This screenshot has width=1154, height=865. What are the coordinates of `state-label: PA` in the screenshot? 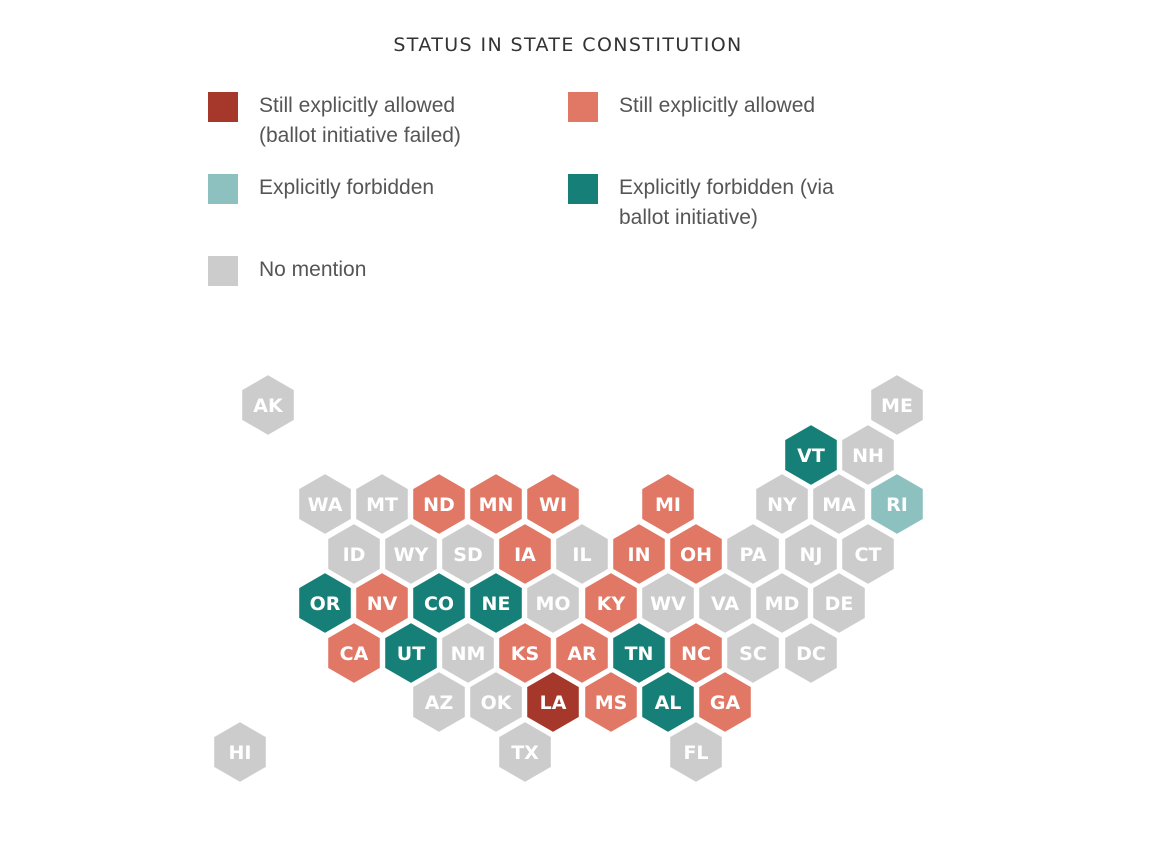 It's located at (753, 555).